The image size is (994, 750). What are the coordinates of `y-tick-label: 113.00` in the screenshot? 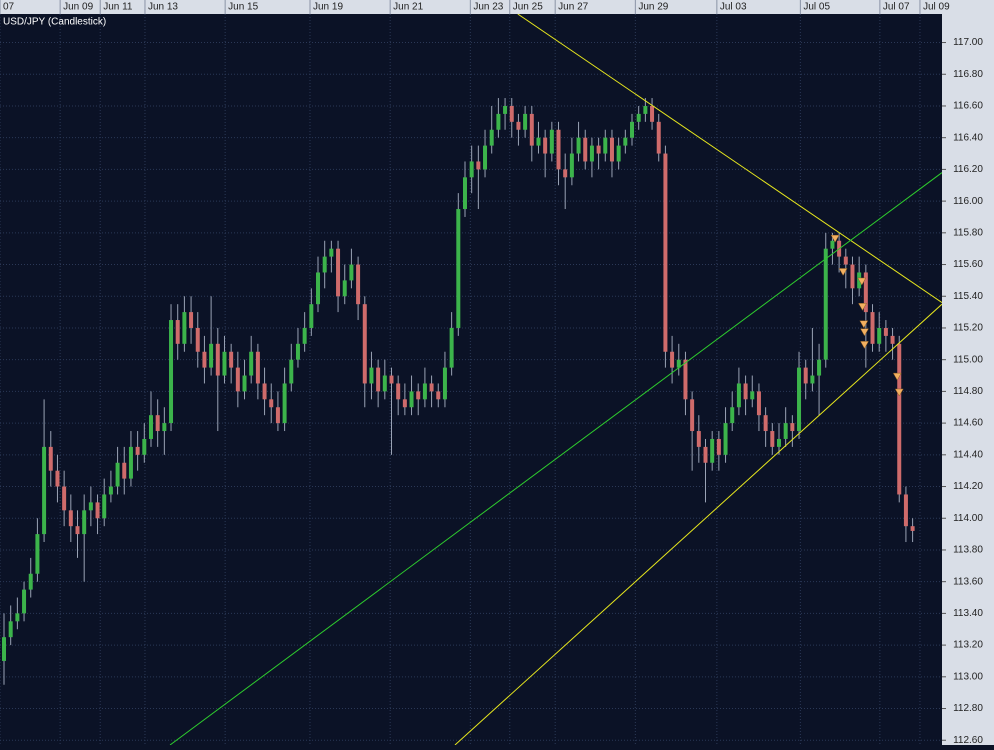 It's located at (968, 676).